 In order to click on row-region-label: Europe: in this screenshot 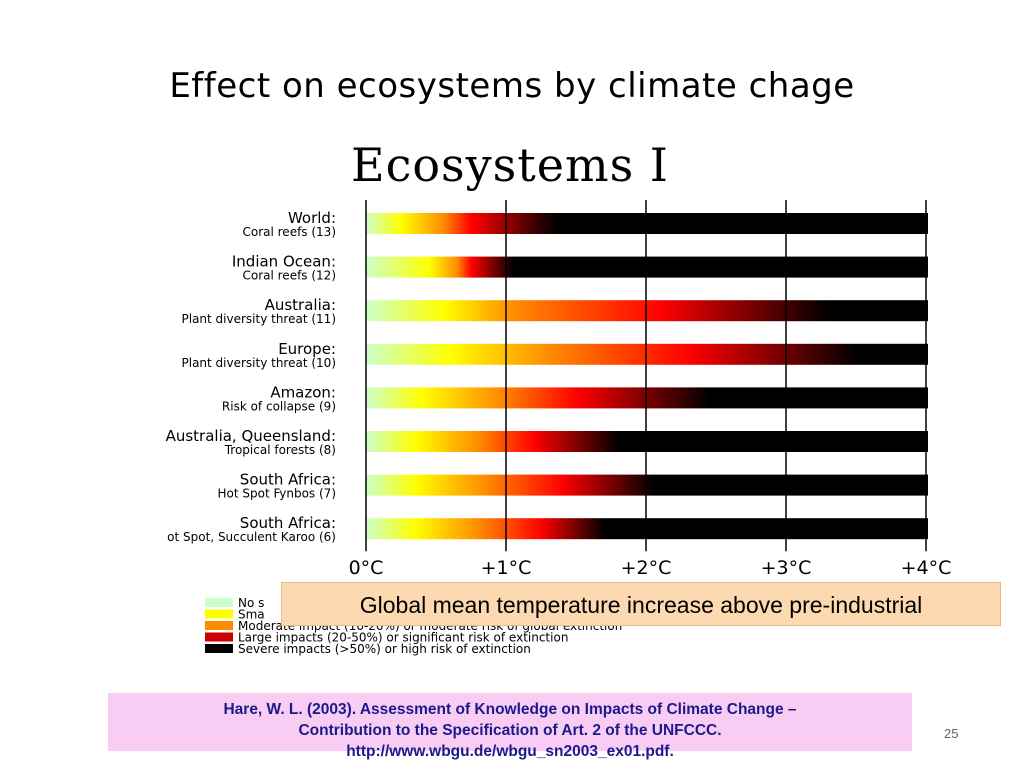, I will do `click(307, 349)`.